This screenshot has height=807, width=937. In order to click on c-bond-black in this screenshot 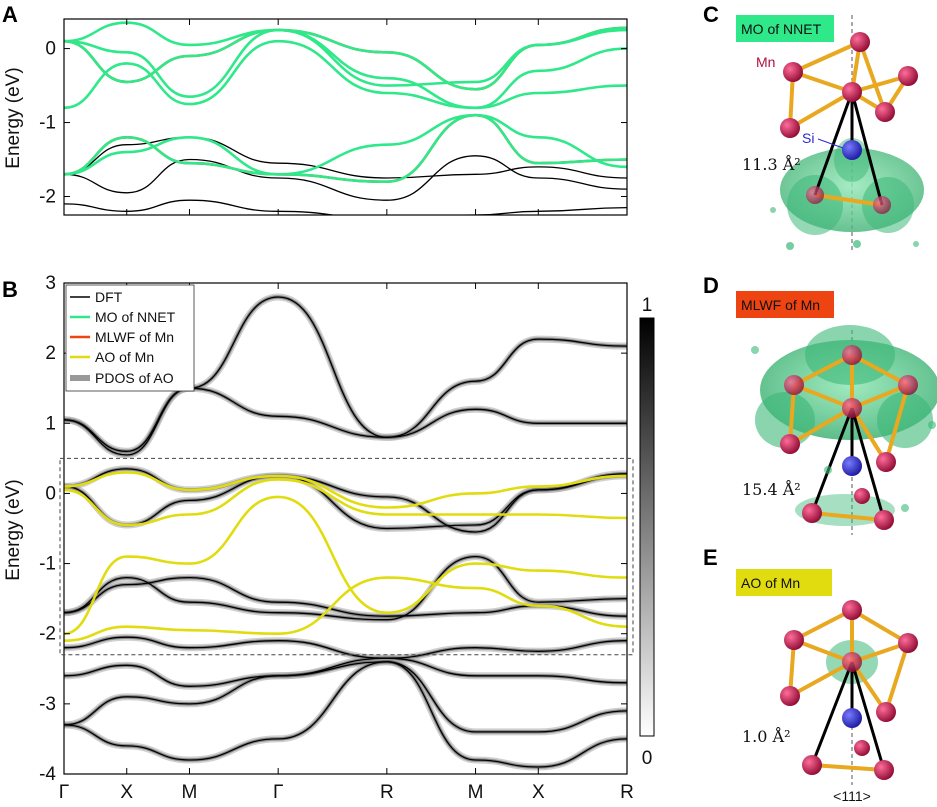, I will do `click(833, 143)`.